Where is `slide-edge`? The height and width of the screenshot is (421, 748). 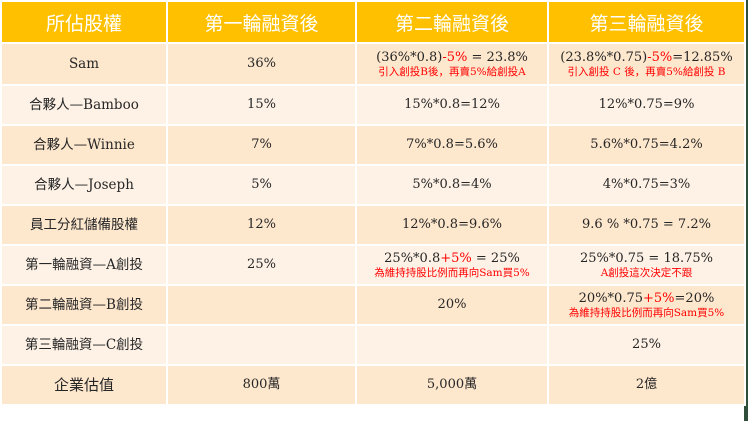
slide-edge is located at coordinates (746, 210).